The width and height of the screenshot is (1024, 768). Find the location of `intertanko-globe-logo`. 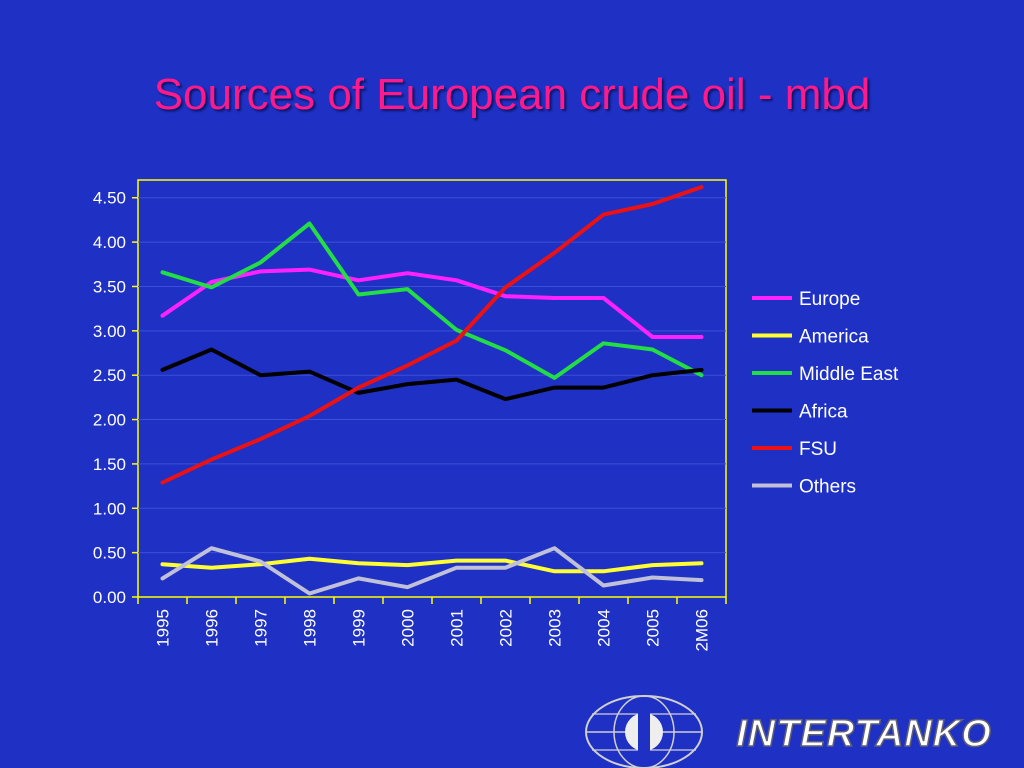

intertanko-globe-logo is located at coordinates (644, 731).